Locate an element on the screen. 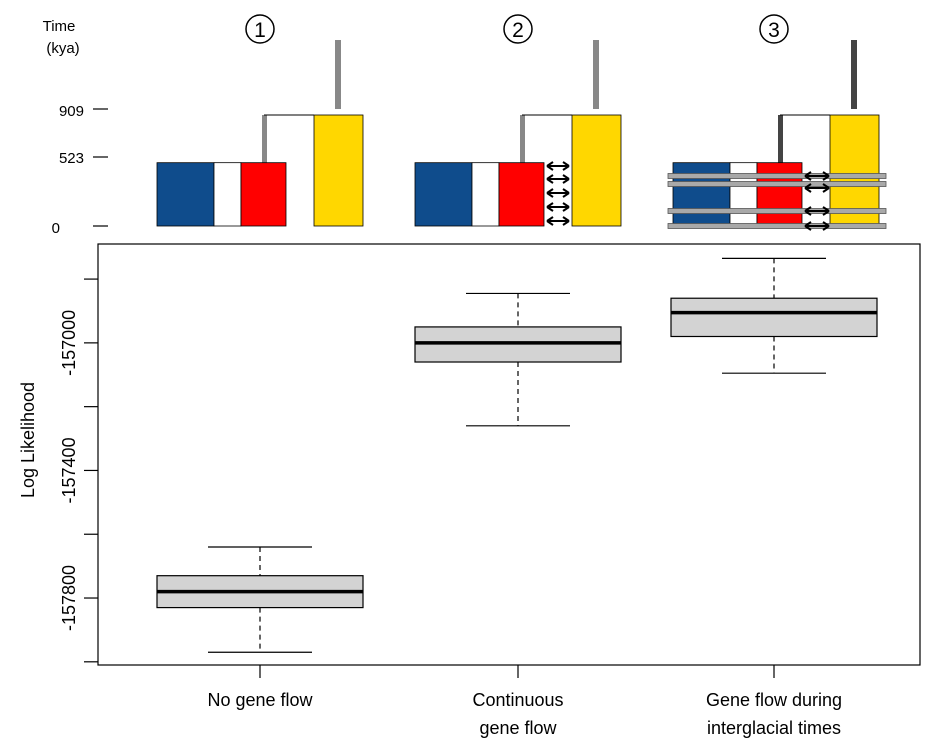 This screenshot has width=927, height=742. iqr-box is located at coordinates (774, 317).